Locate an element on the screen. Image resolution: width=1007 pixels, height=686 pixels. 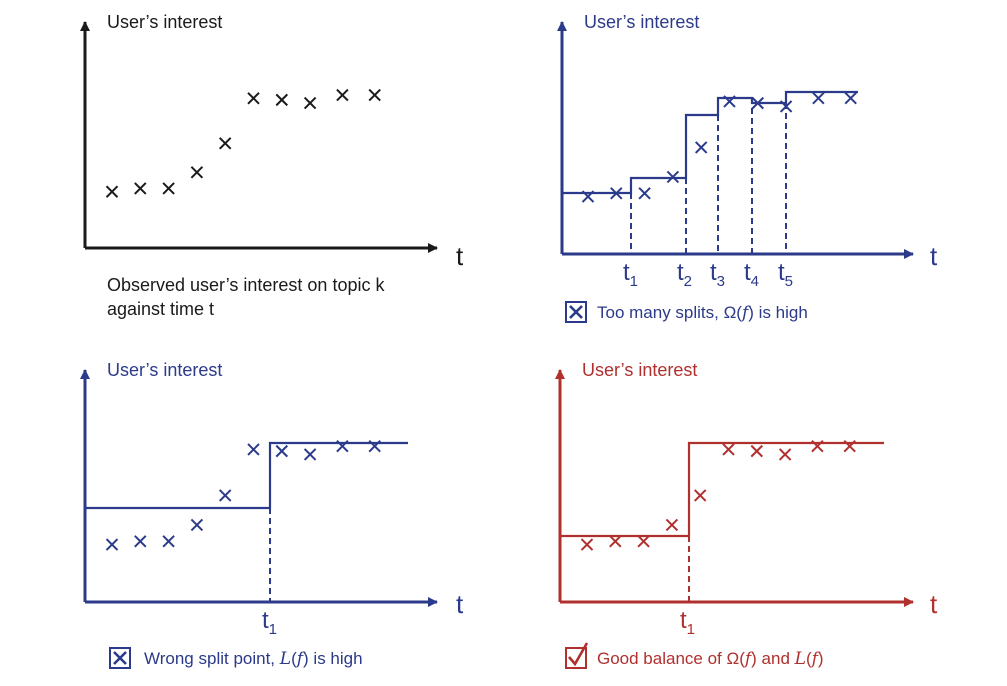
svg-text: t2 is located at coordinates (684, 274).